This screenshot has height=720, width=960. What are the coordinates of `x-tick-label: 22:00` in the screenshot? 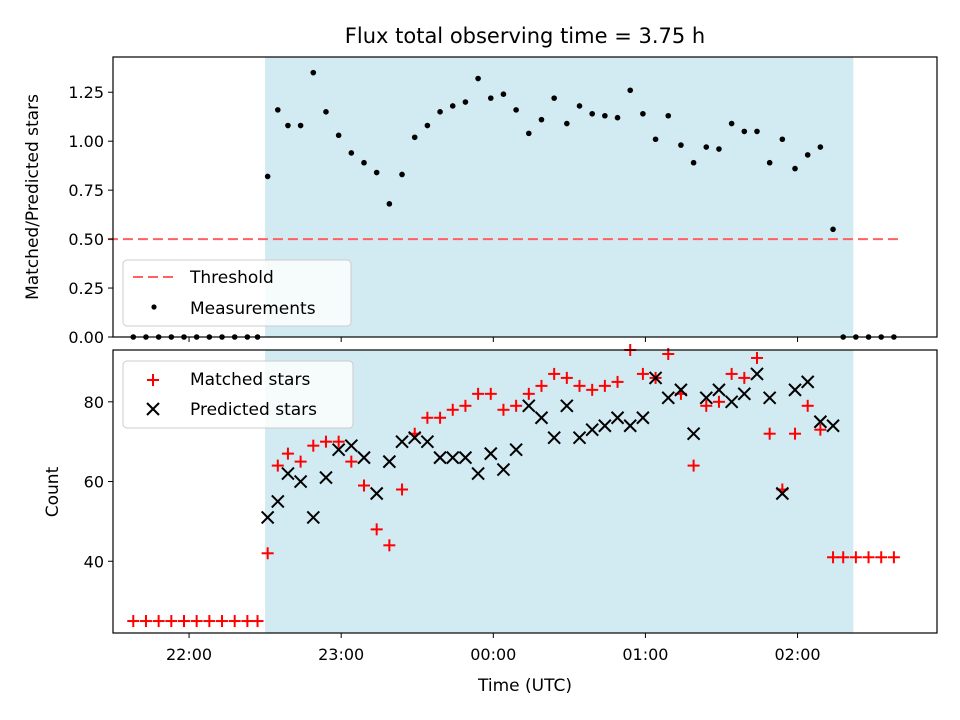 It's located at (189, 654).